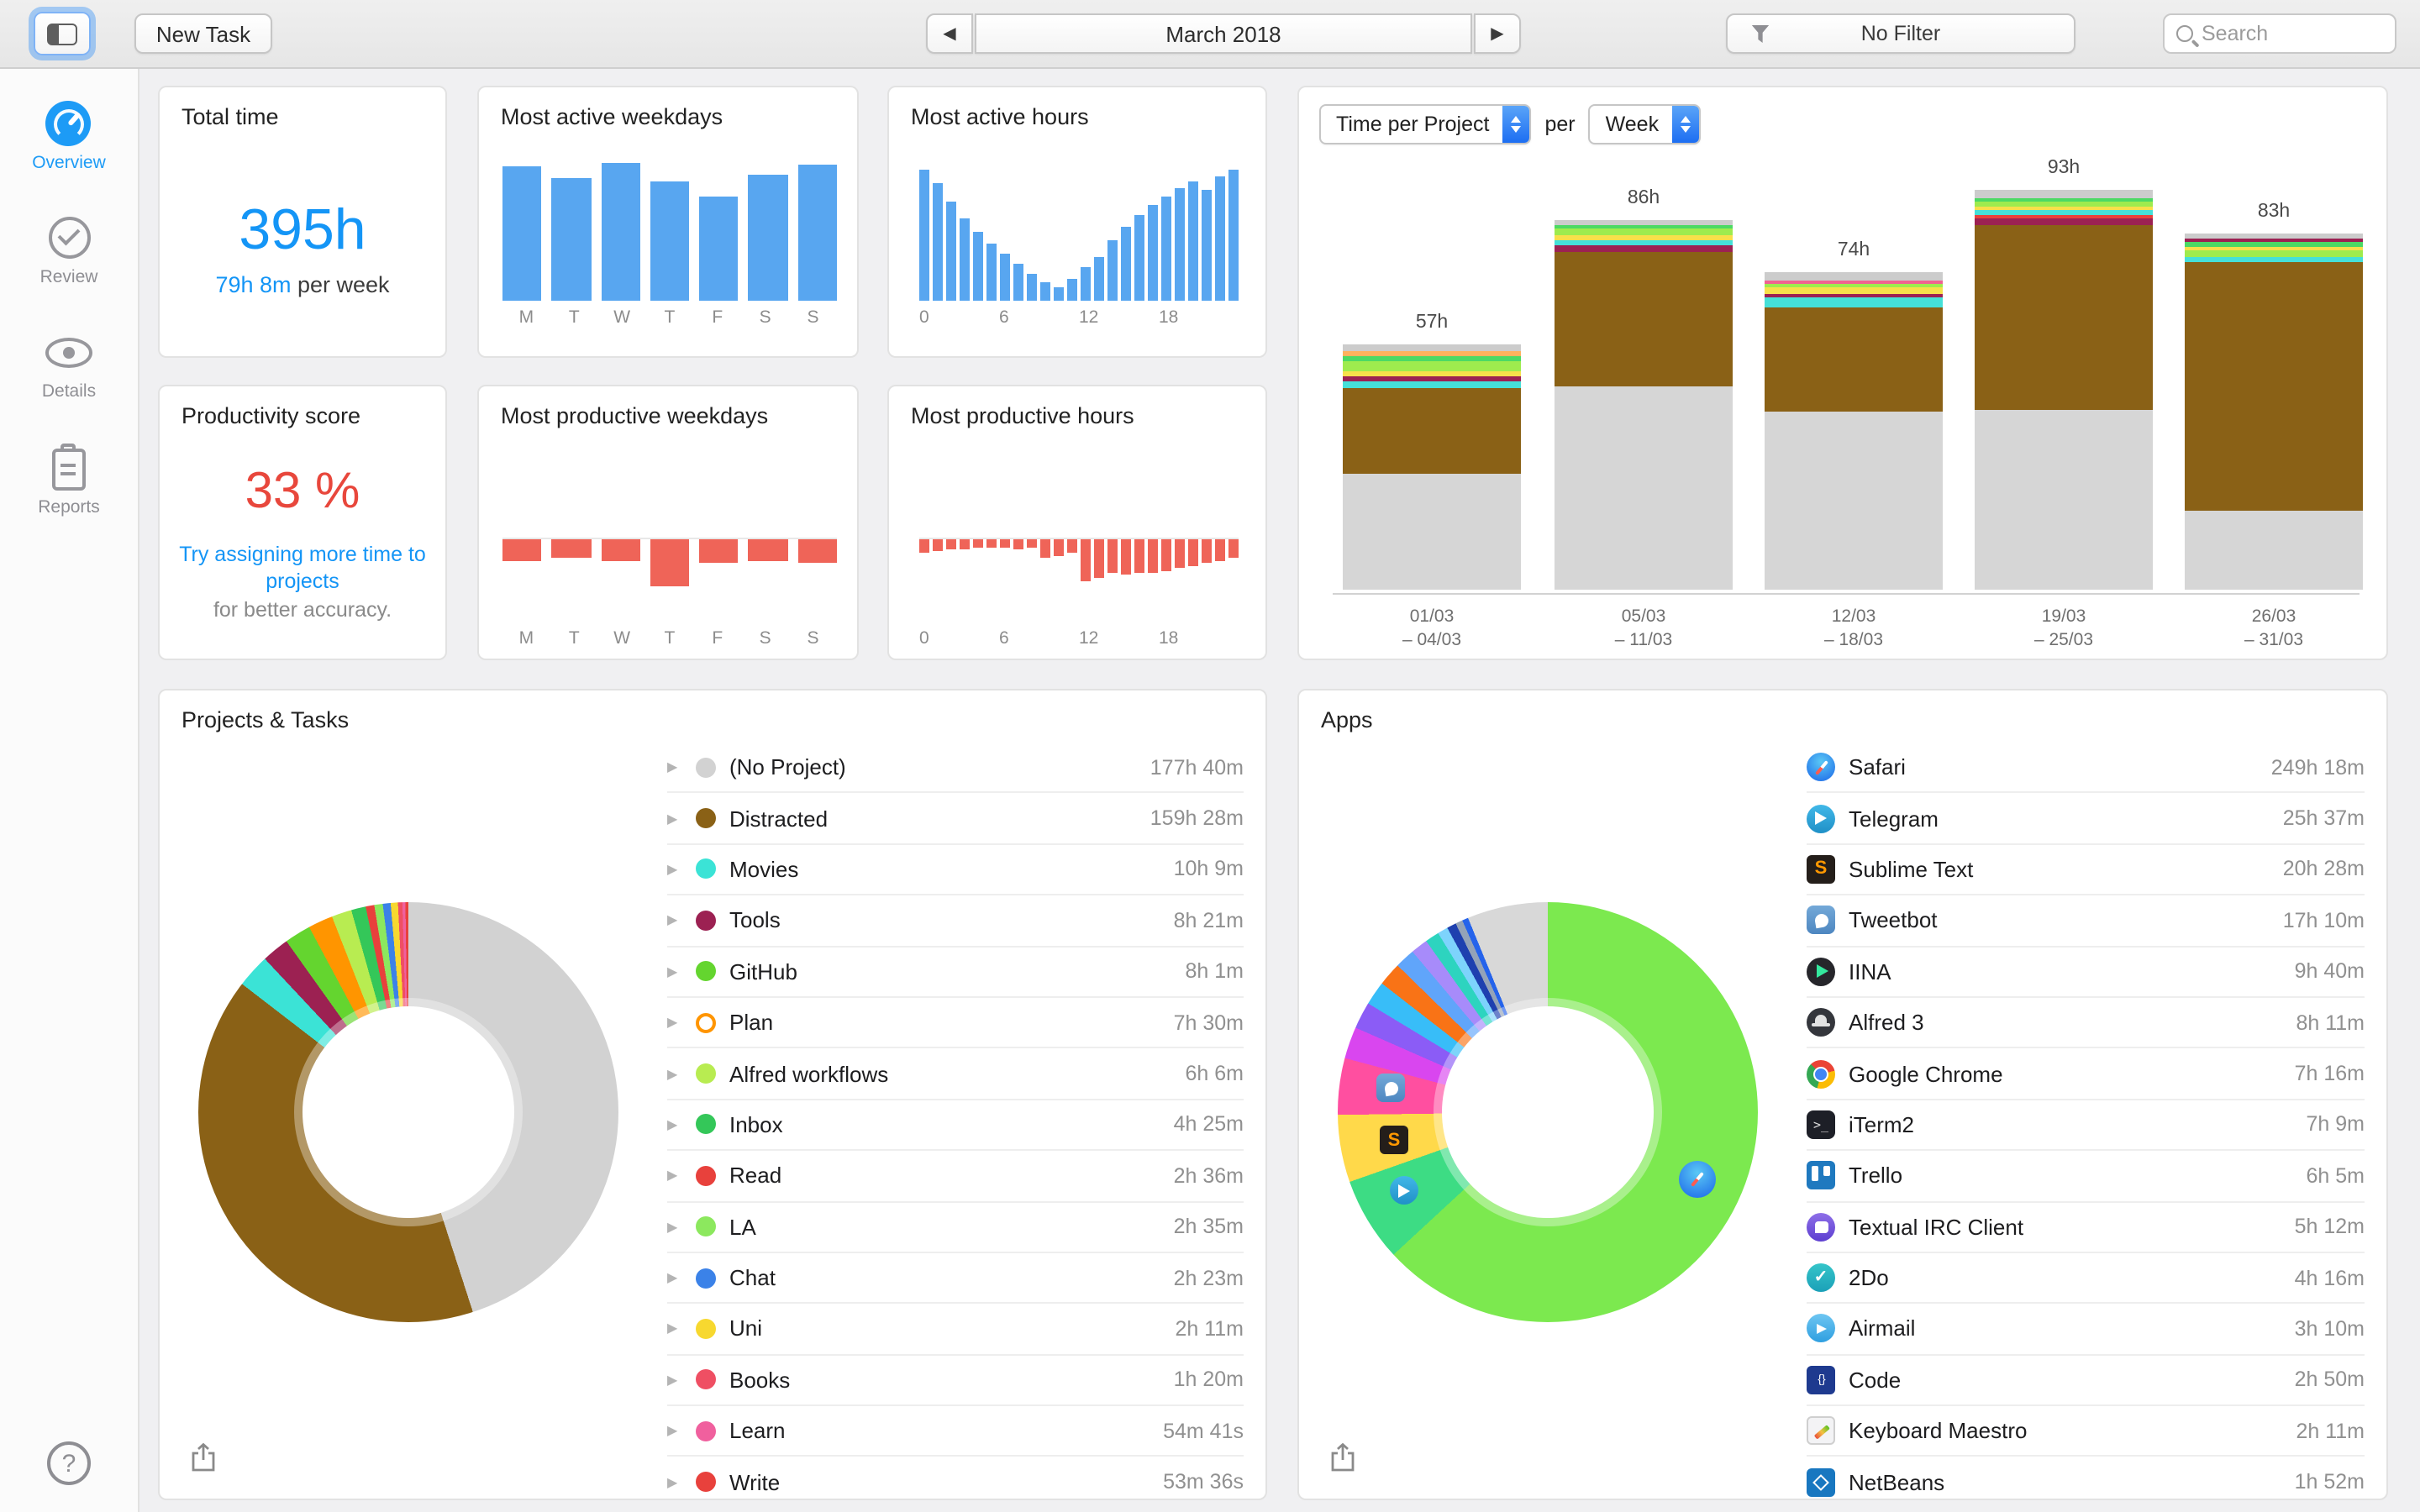 This screenshot has width=2420, height=1512. I want to click on airmail-icon, so click(1821, 1328).